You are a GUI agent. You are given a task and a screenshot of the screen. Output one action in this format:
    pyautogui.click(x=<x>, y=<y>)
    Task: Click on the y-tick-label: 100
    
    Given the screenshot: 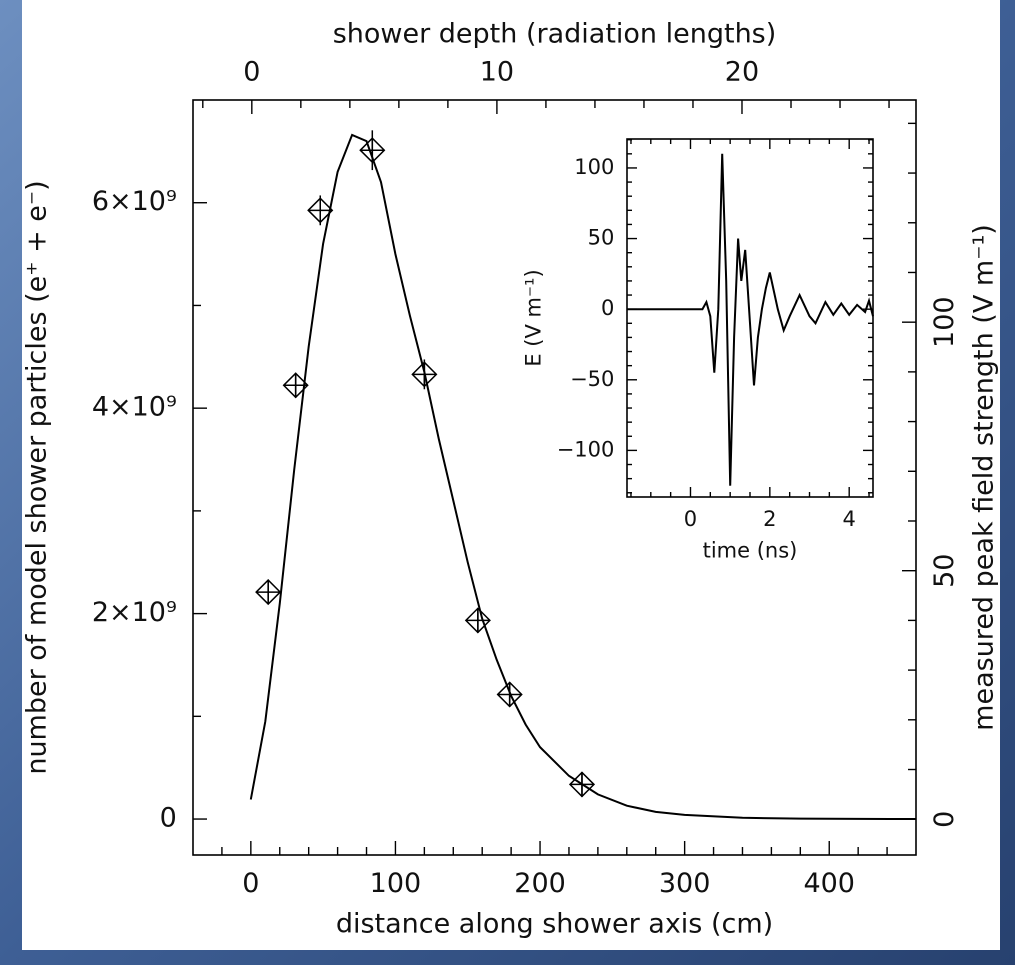 What is the action you would take?
    pyautogui.click(x=594, y=167)
    